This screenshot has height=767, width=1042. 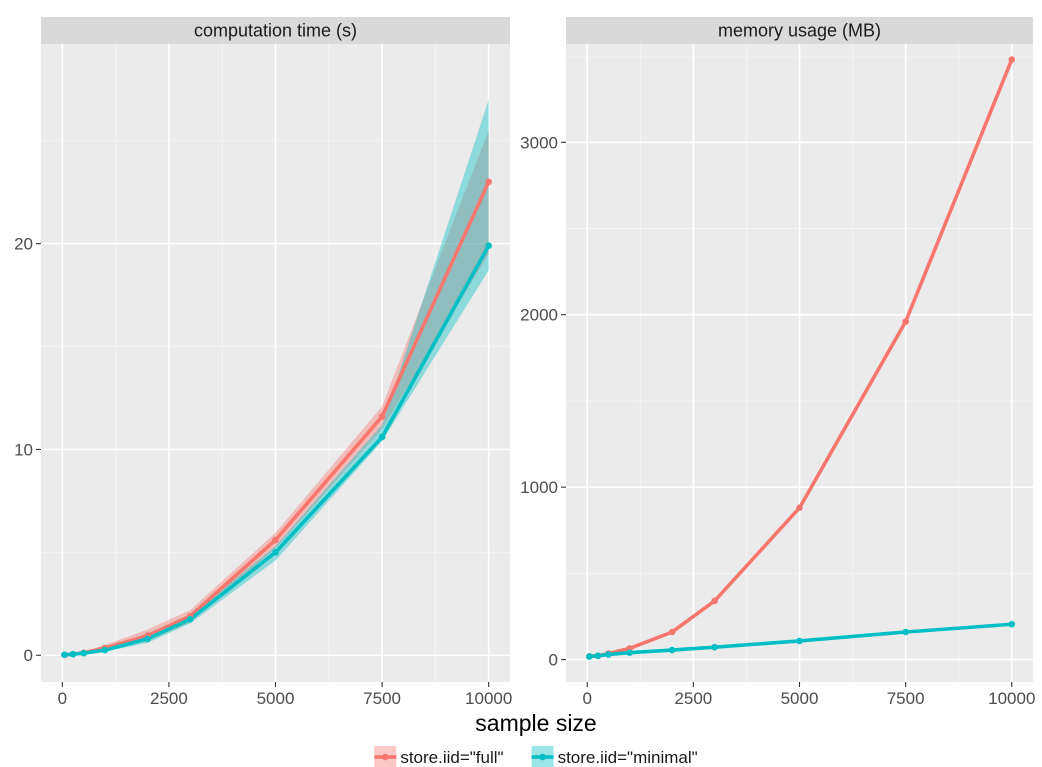 What do you see at coordinates (23, 449) in the screenshot?
I see `y-tick-label: 10` at bounding box center [23, 449].